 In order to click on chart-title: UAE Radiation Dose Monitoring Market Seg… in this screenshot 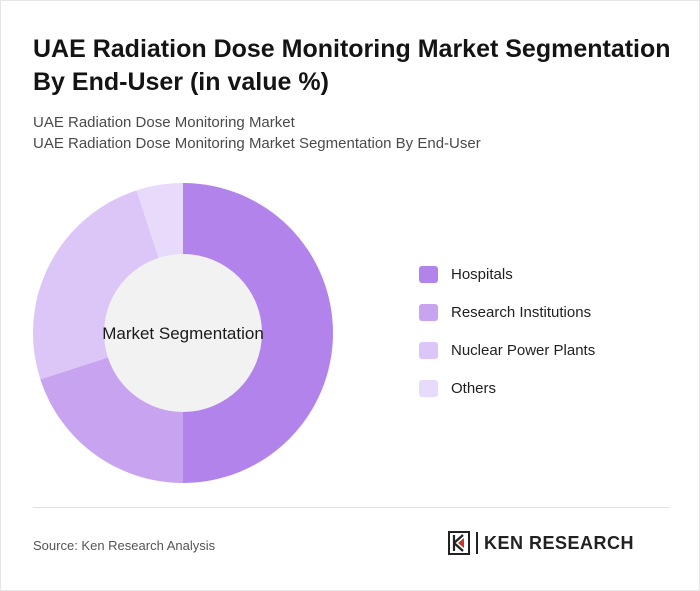, I will do `click(352, 65)`.